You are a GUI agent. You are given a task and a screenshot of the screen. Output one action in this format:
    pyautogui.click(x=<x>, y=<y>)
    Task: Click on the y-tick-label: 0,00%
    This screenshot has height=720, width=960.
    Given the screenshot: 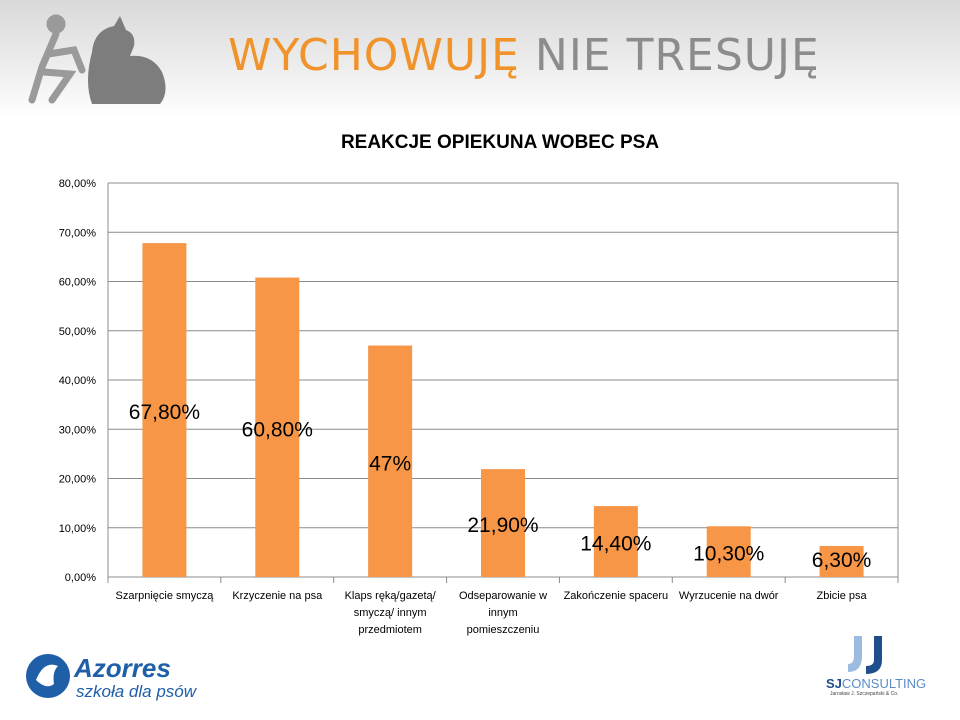 What is the action you would take?
    pyautogui.click(x=80, y=578)
    